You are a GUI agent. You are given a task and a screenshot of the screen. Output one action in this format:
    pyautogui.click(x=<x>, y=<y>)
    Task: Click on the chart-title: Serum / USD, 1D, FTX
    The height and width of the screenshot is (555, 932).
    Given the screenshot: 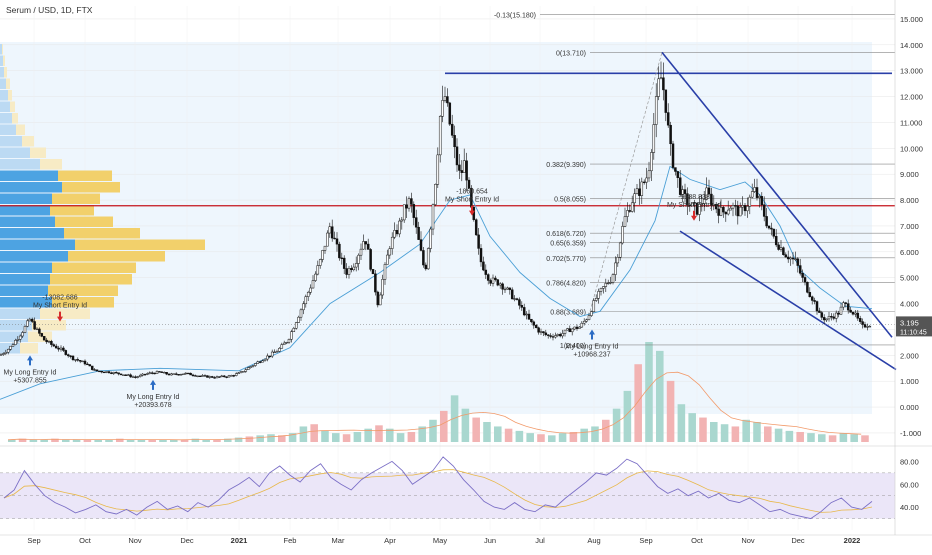 What is the action you would take?
    pyautogui.click(x=49, y=10)
    